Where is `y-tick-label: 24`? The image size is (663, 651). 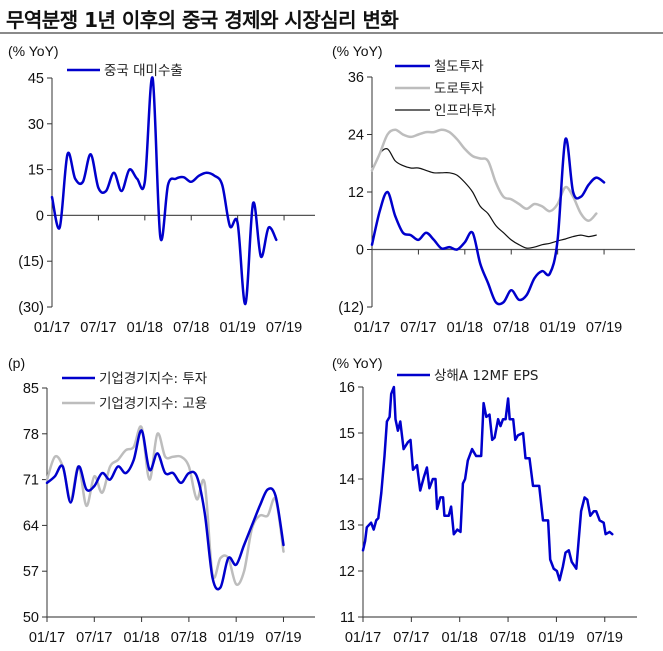
y-tick-label: 24 is located at coordinates (356, 136).